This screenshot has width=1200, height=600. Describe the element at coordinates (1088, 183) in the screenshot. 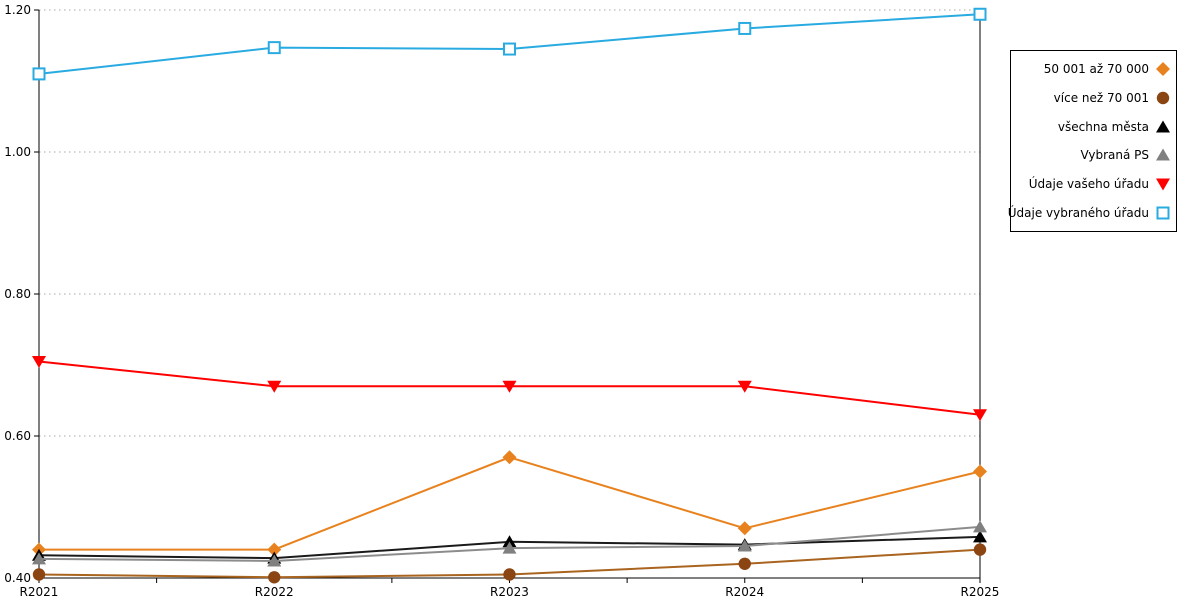

I see `legend-label: Údaje vašeho úřadu` at that location.